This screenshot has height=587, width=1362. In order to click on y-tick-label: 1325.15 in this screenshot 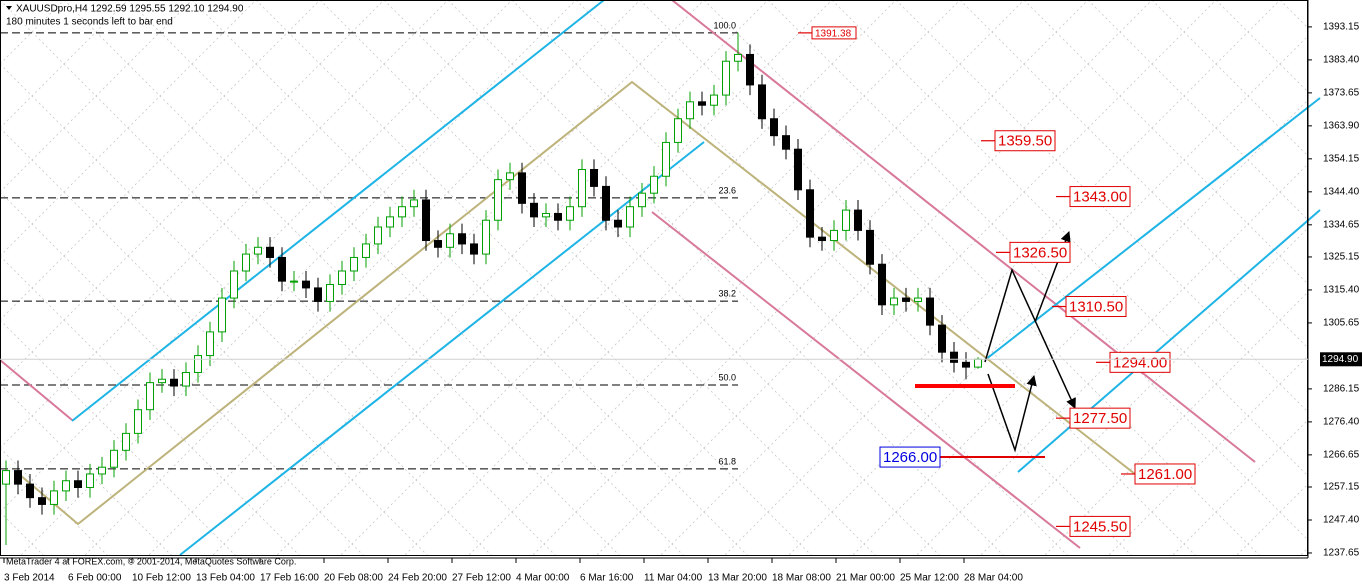, I will do `click(1341, 257)`.